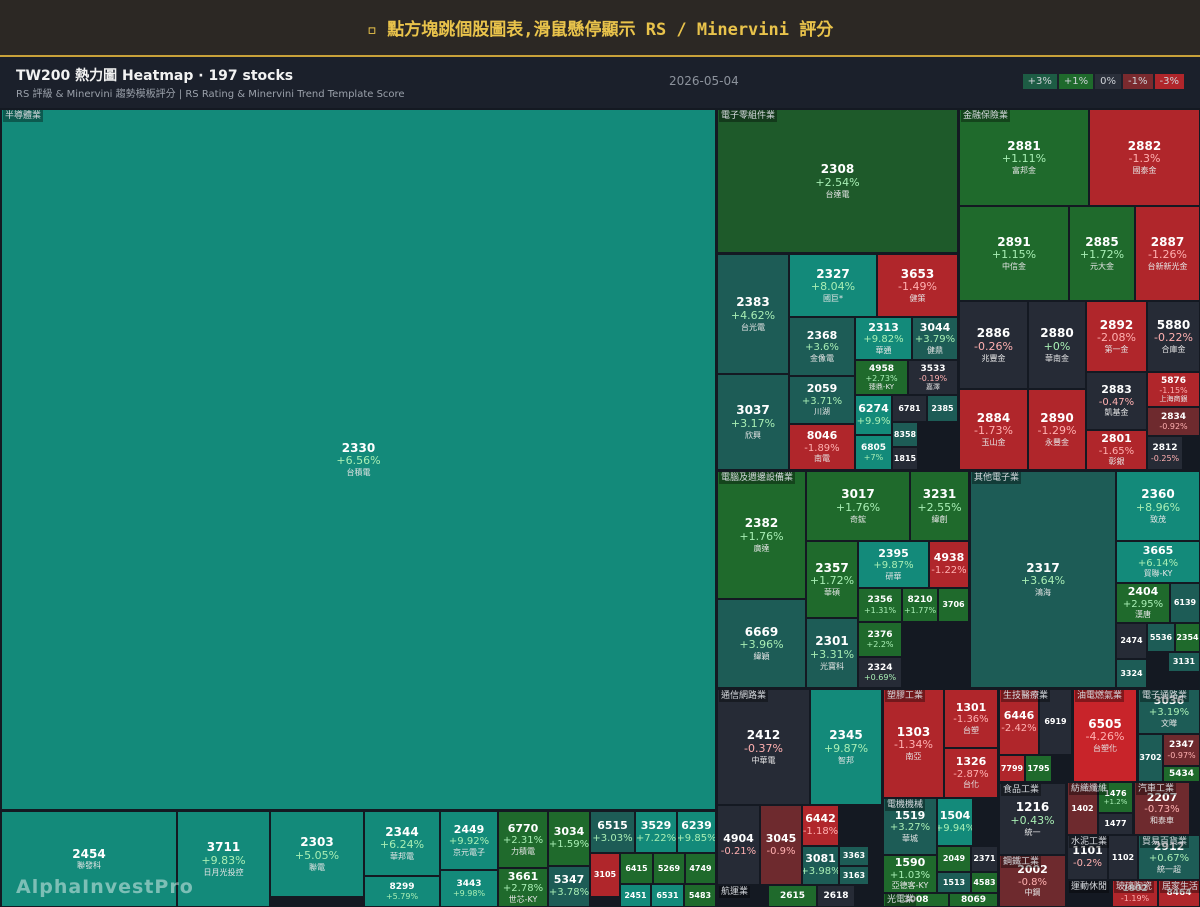 The image size is (1200, 907). I want to click on stock-tile: 2885 +1.72% 元大金, so click(1102, 253).